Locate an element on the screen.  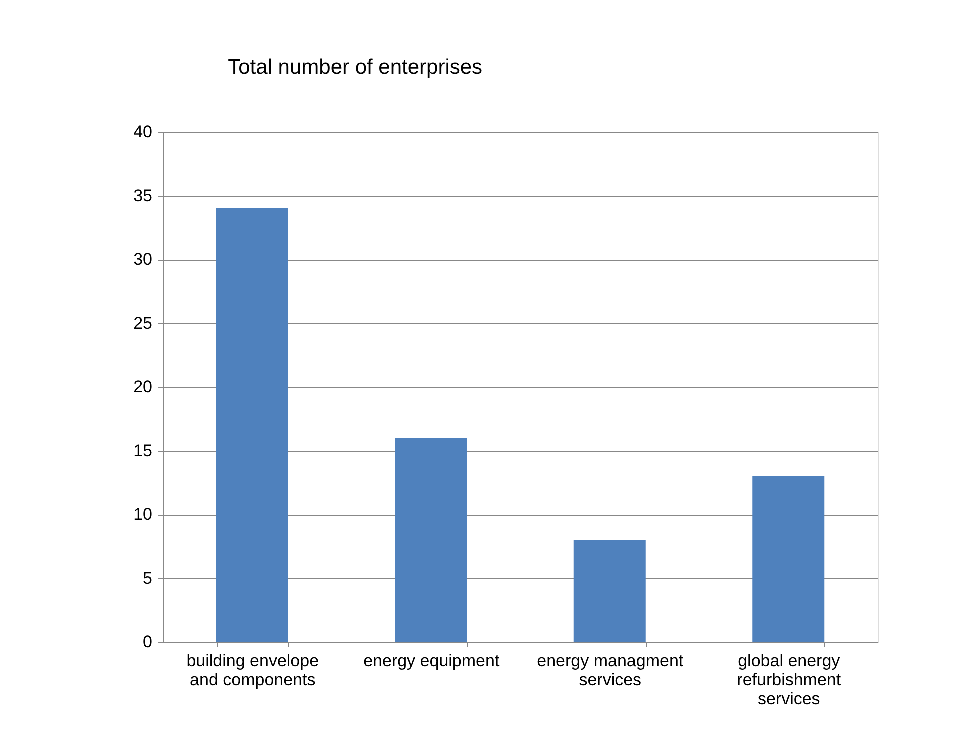
y-tick-label: 35 is located at coordinates (143, 196).